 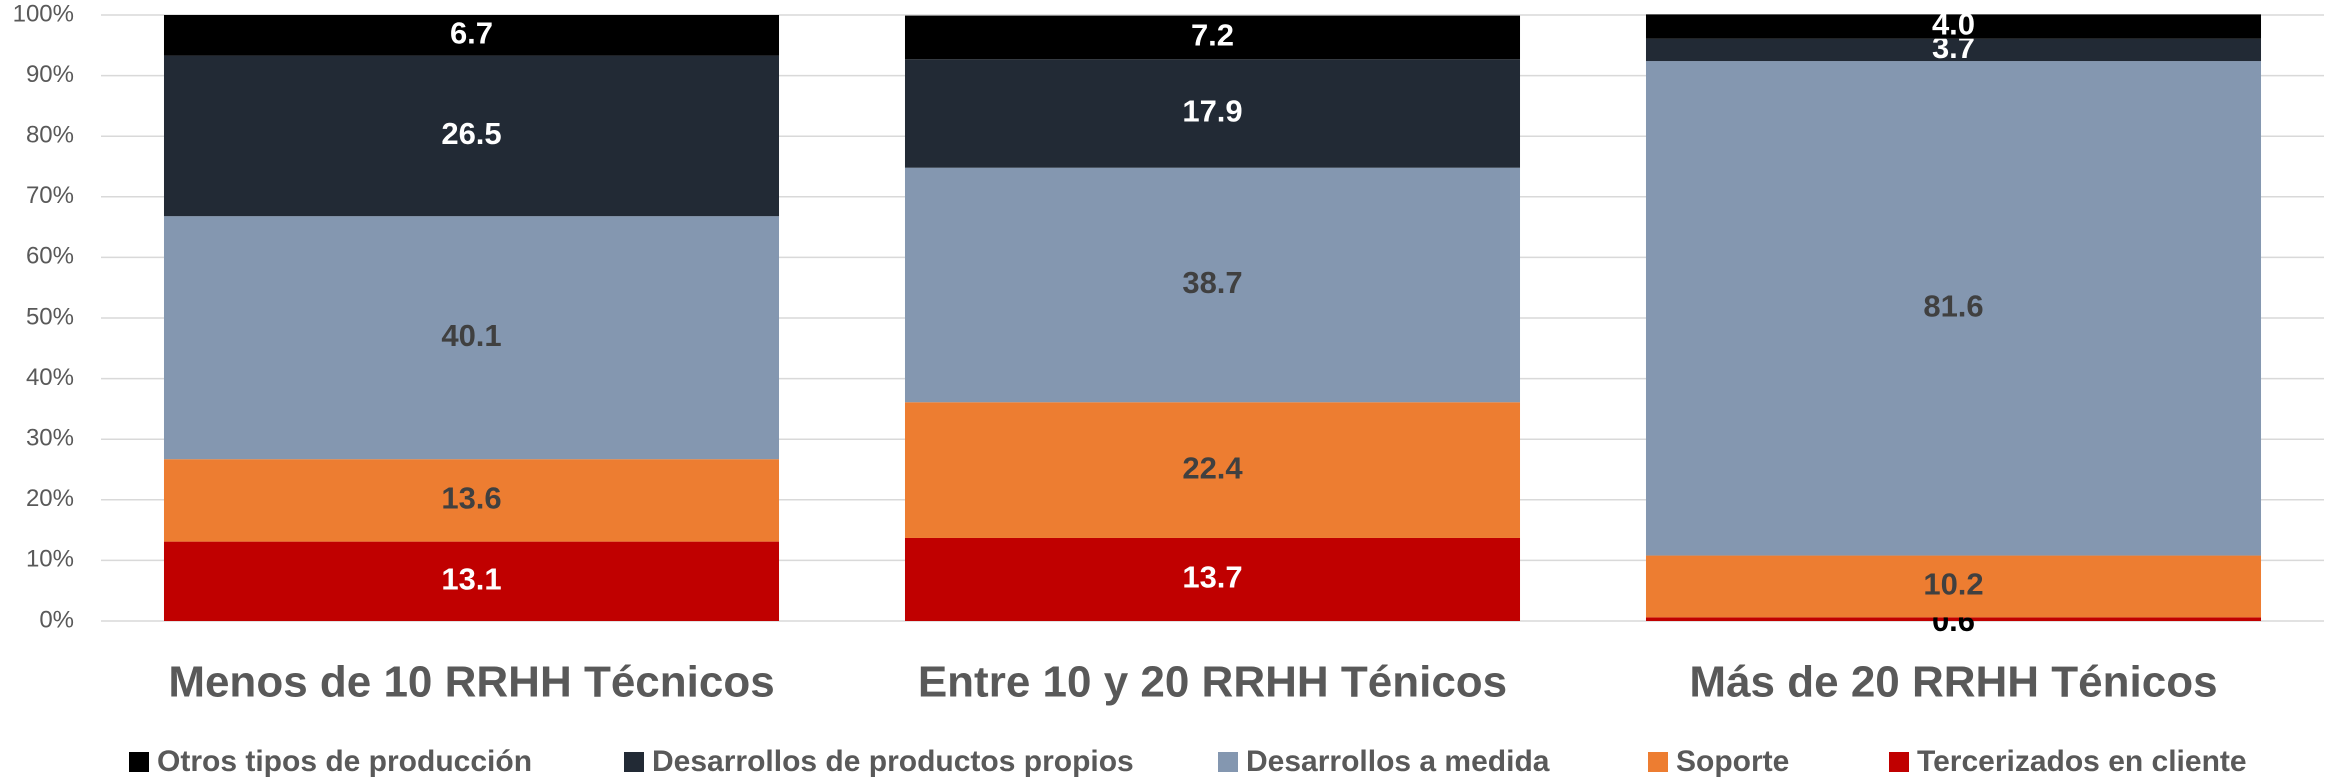 What do you see at coordinates (50, 256) in the screenshot?
I see `y-tick-label: 60%` at bounding box center [50, 256].